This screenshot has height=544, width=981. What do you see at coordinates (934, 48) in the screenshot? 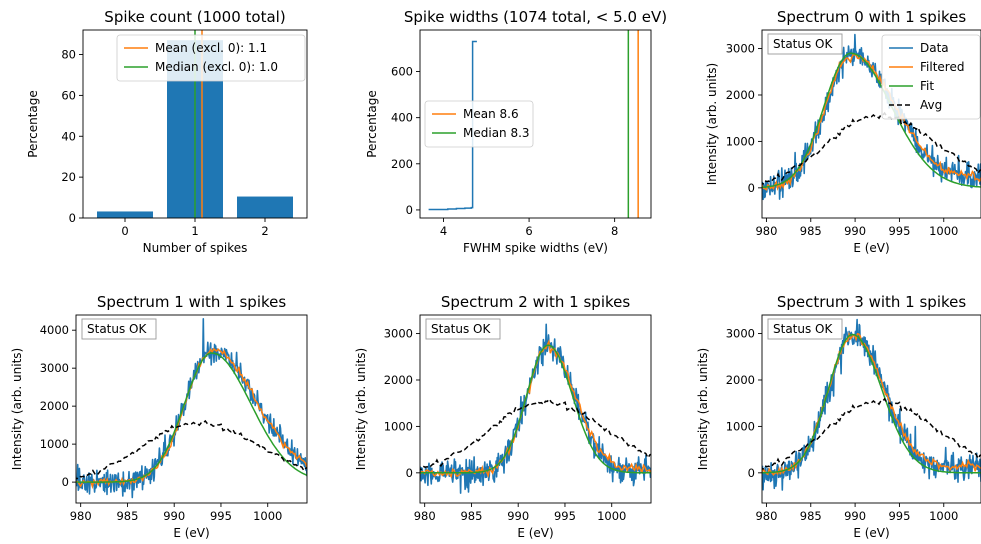
I see `legend-entry: Data` at bounding box center [934, 48].